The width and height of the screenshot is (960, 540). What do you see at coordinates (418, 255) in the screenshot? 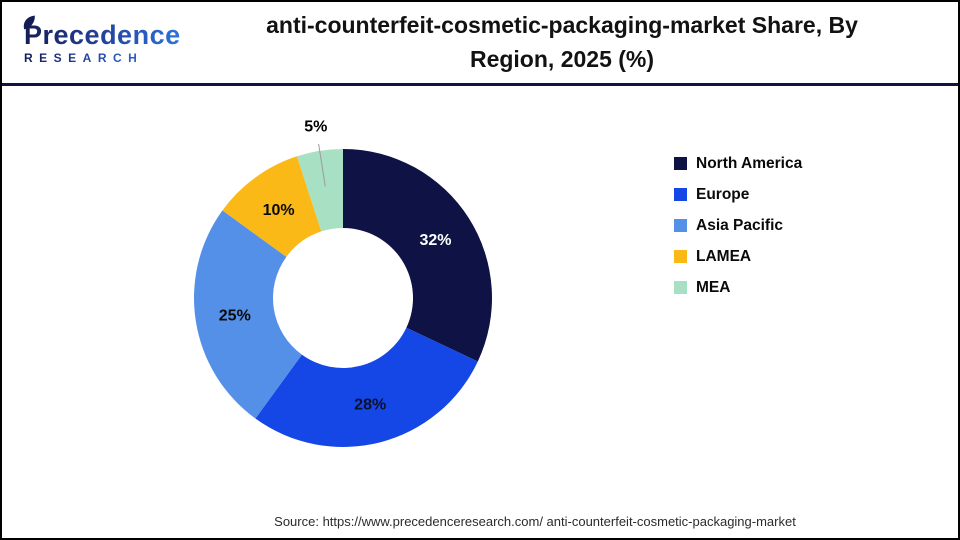
I see `slice-north-america` at bounding box center [418, 255].